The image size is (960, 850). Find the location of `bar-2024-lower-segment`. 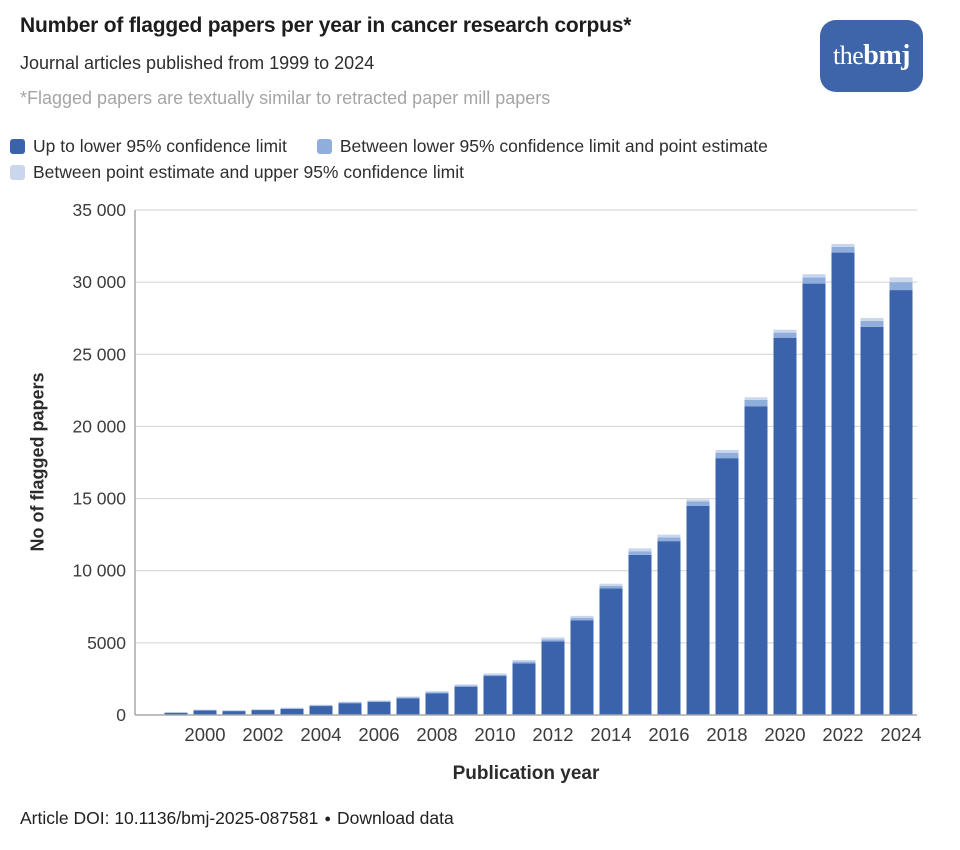

bar-2024-lower-segment is located at coordinates (901, 502).